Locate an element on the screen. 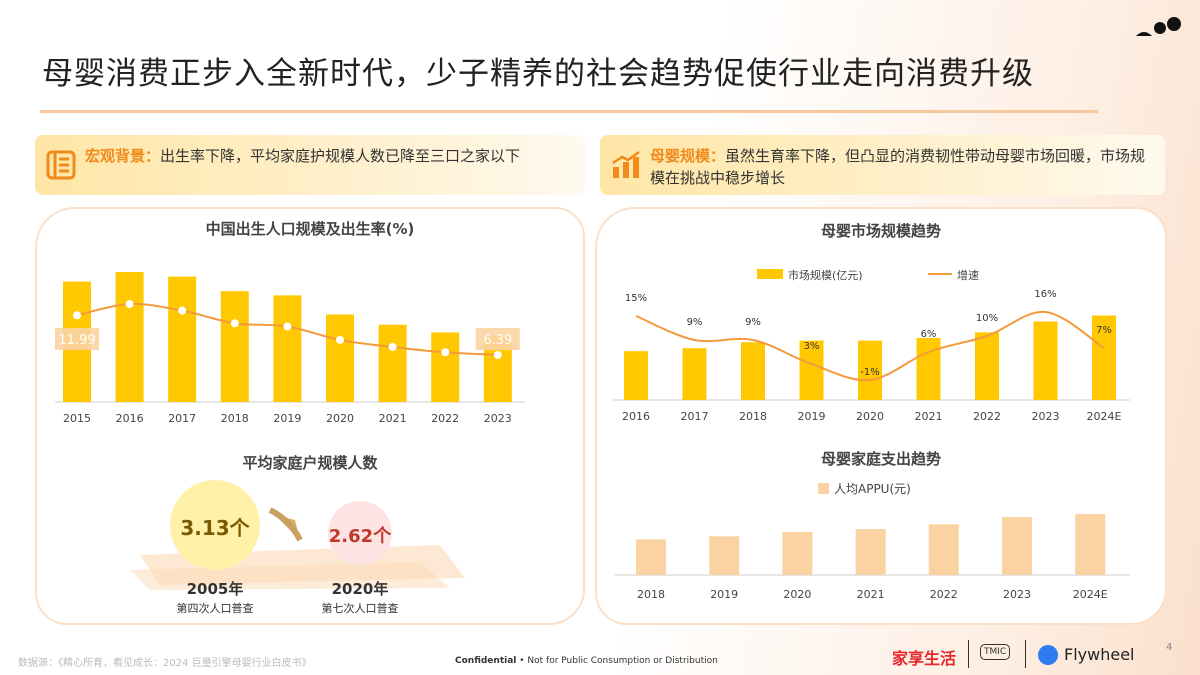 This screenshot has height=675, width=1200. household-graphic is located at coordinates (297, 535).